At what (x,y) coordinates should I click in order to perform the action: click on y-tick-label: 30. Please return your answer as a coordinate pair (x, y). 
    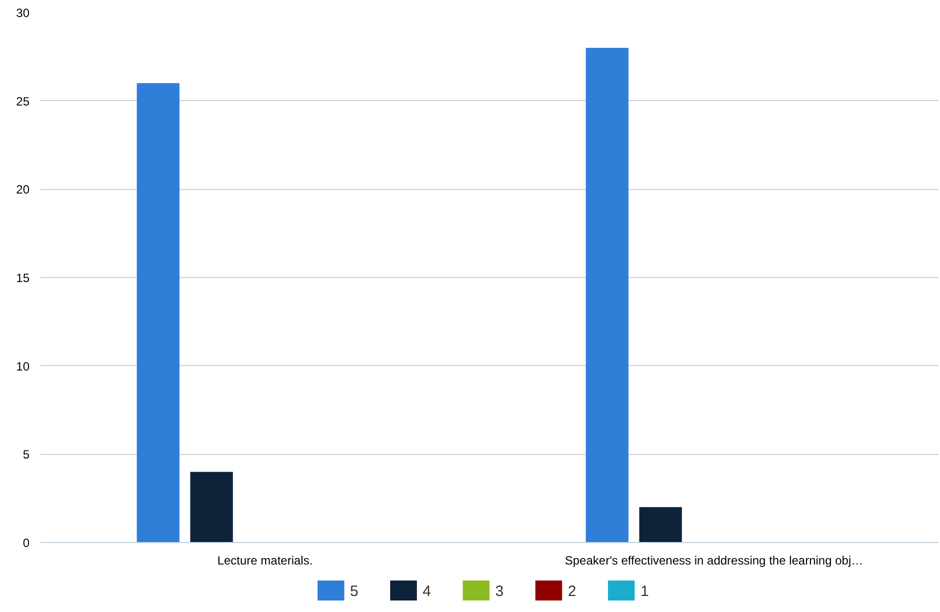
    Looking at the image, I should click on (23, 13).